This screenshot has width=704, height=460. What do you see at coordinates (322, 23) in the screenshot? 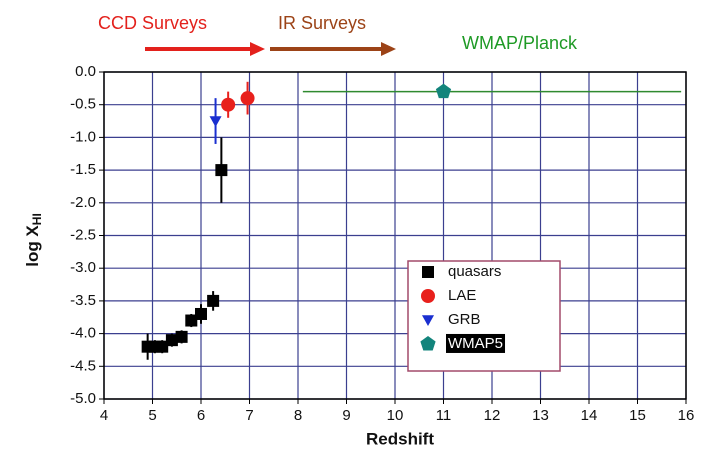
I see `annotation: IR Surveys` at bounding box center [322, 23].